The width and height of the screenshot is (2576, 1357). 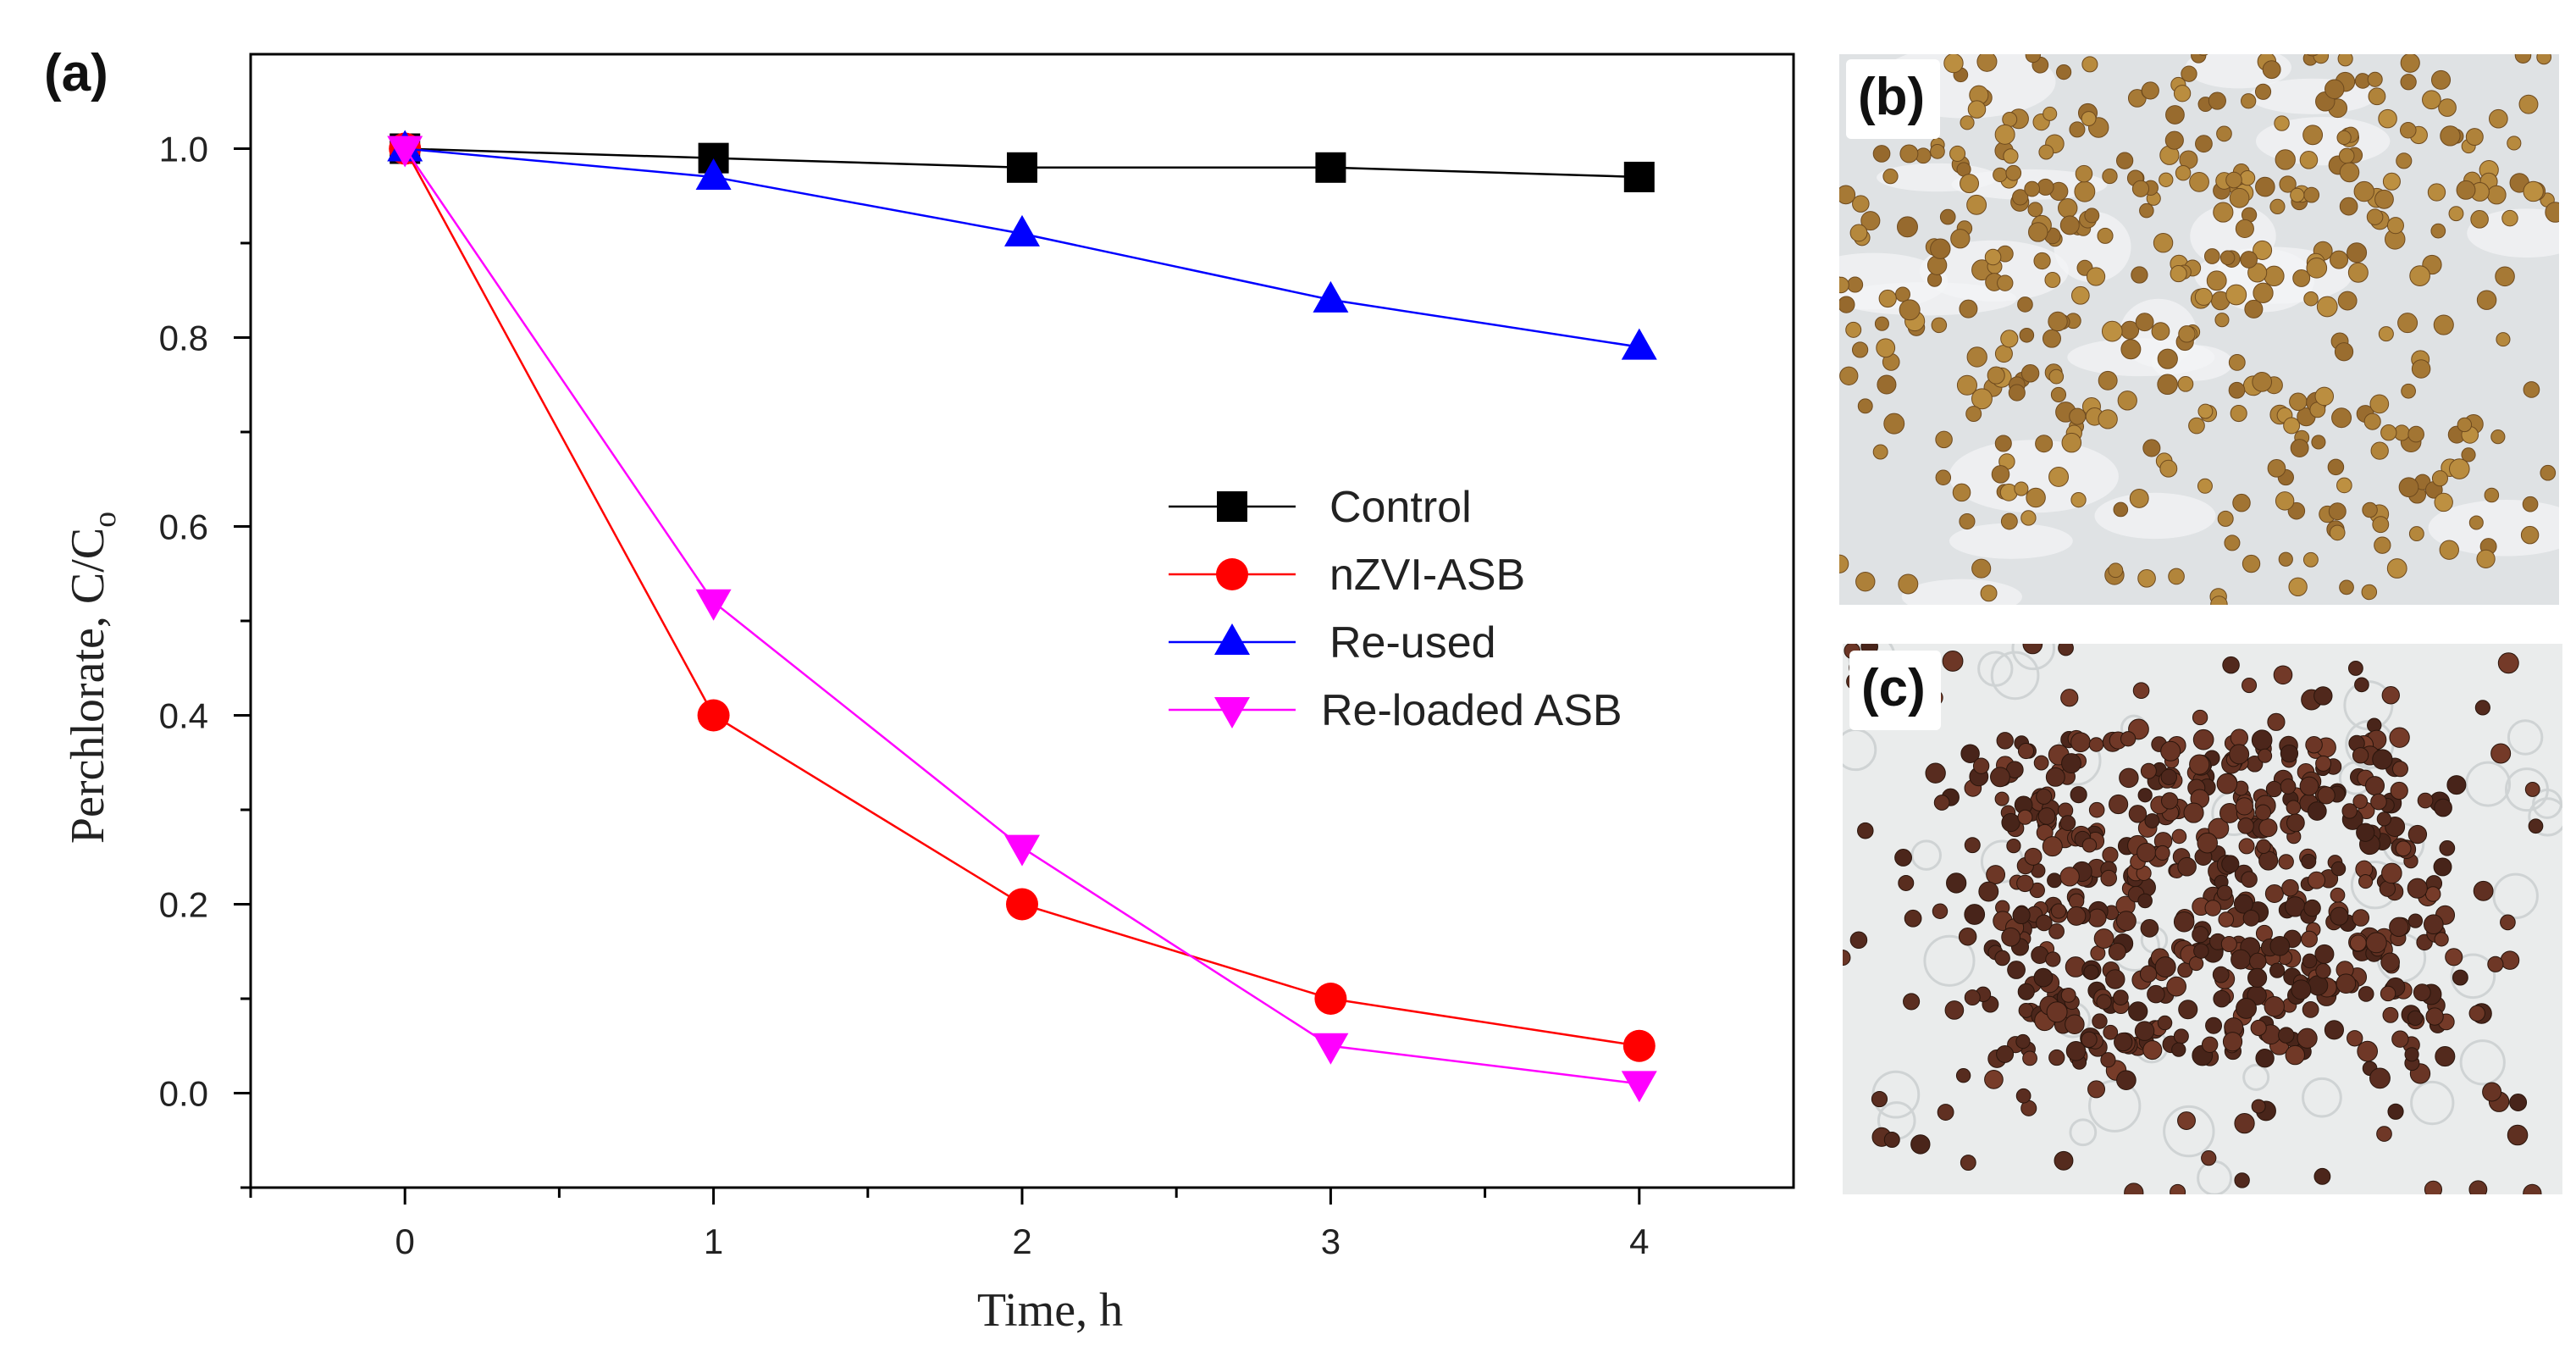 I want to click on y-tick-label: 1.0, so click(x=183, y=149).